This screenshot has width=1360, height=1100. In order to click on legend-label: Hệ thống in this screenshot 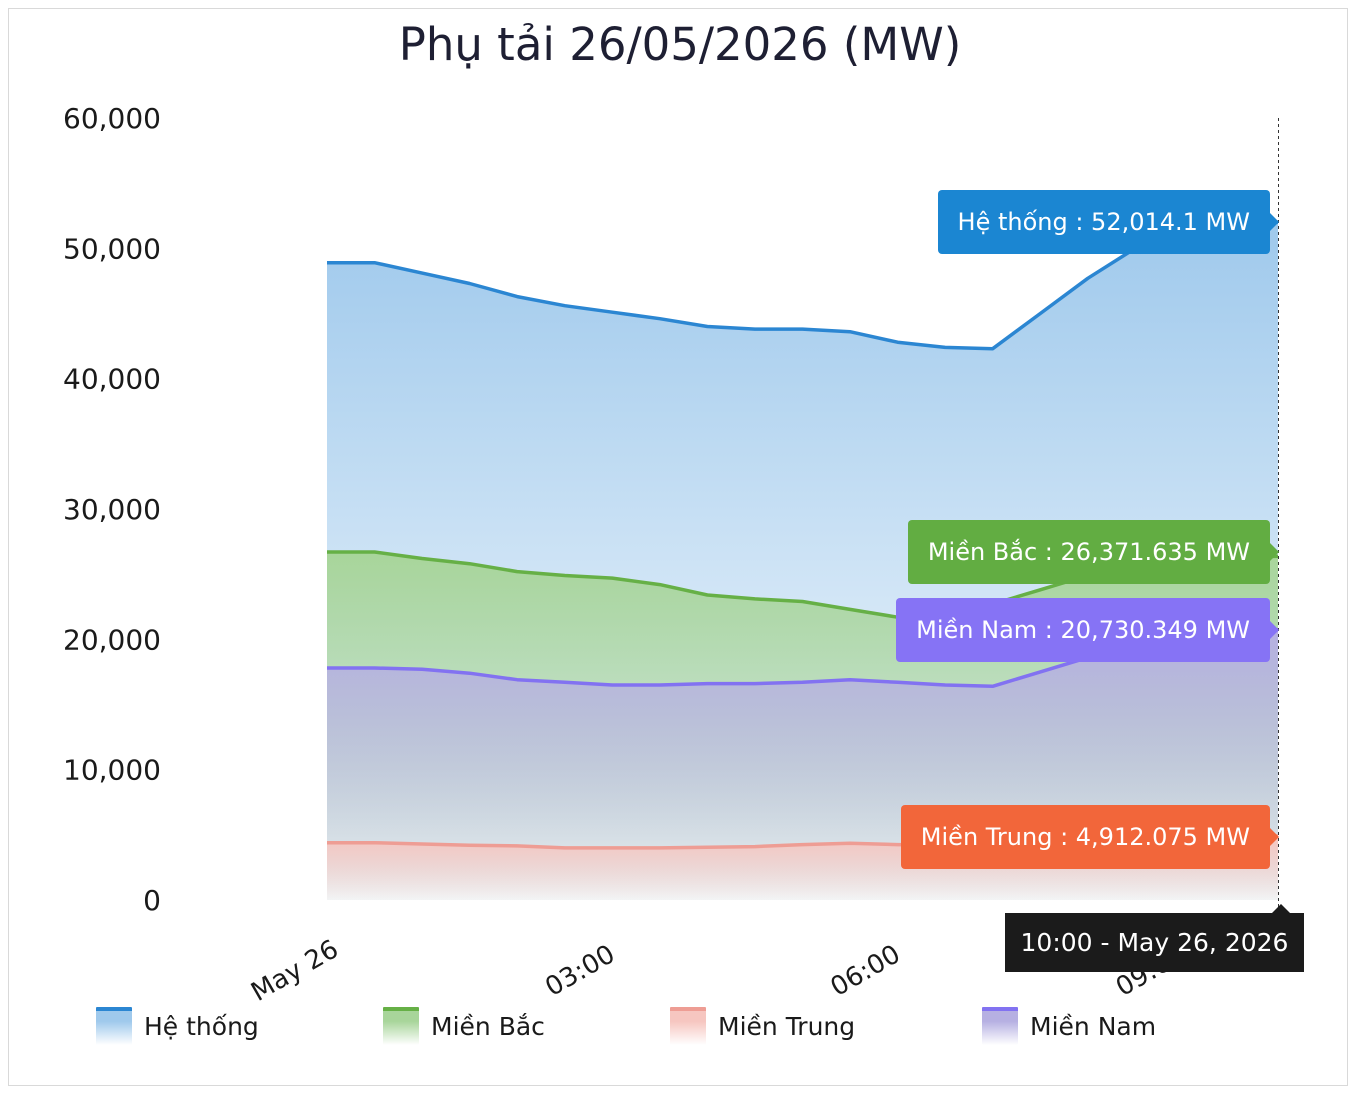, I will do `click(201, 1026)`.